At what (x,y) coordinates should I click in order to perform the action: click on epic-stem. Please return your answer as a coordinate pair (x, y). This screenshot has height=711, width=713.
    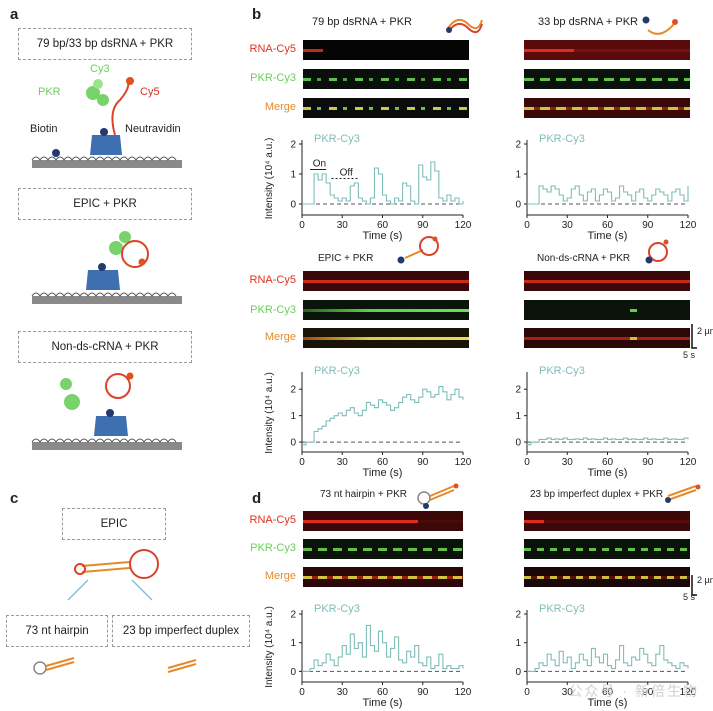
    Looking at the image, I should click on (106, 567).